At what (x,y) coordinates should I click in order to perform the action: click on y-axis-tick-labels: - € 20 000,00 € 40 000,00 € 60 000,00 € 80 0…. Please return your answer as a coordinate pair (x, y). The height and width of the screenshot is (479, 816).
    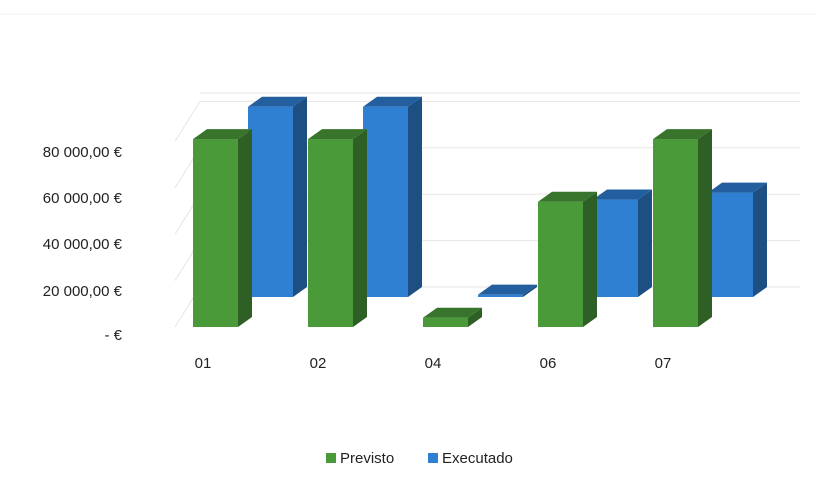
    Looking at the image, I should click on (83, 244).